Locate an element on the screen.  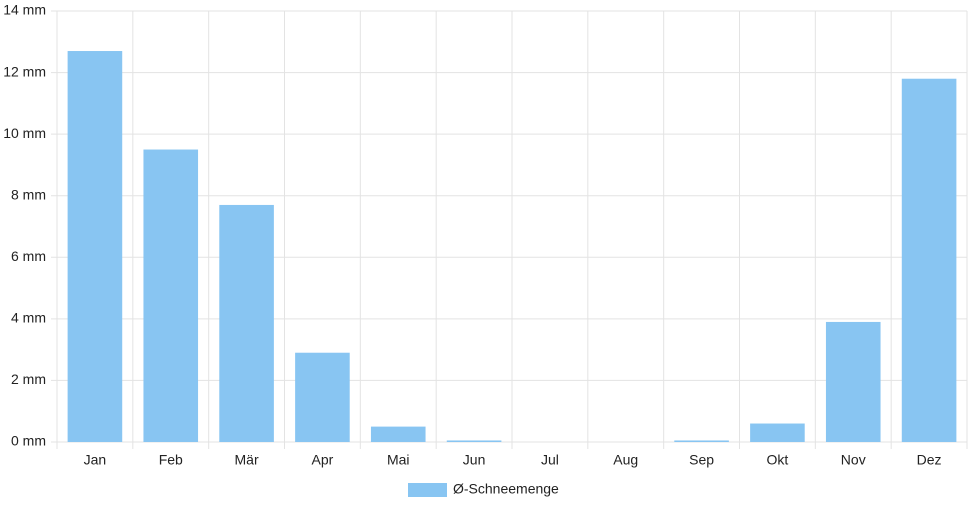
y-tick-label: 2 mm is located at coordinates (28, 379).